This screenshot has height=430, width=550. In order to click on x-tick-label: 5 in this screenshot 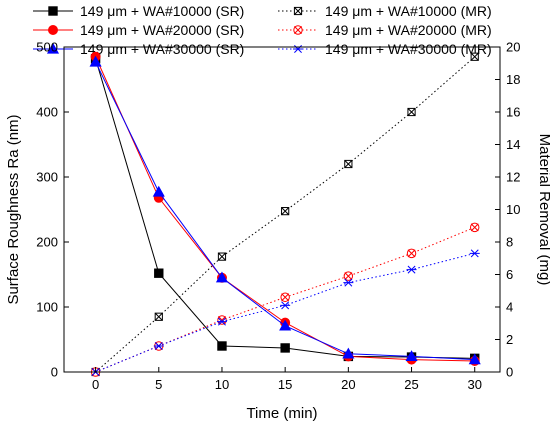, I will do `click(158, 384)`.